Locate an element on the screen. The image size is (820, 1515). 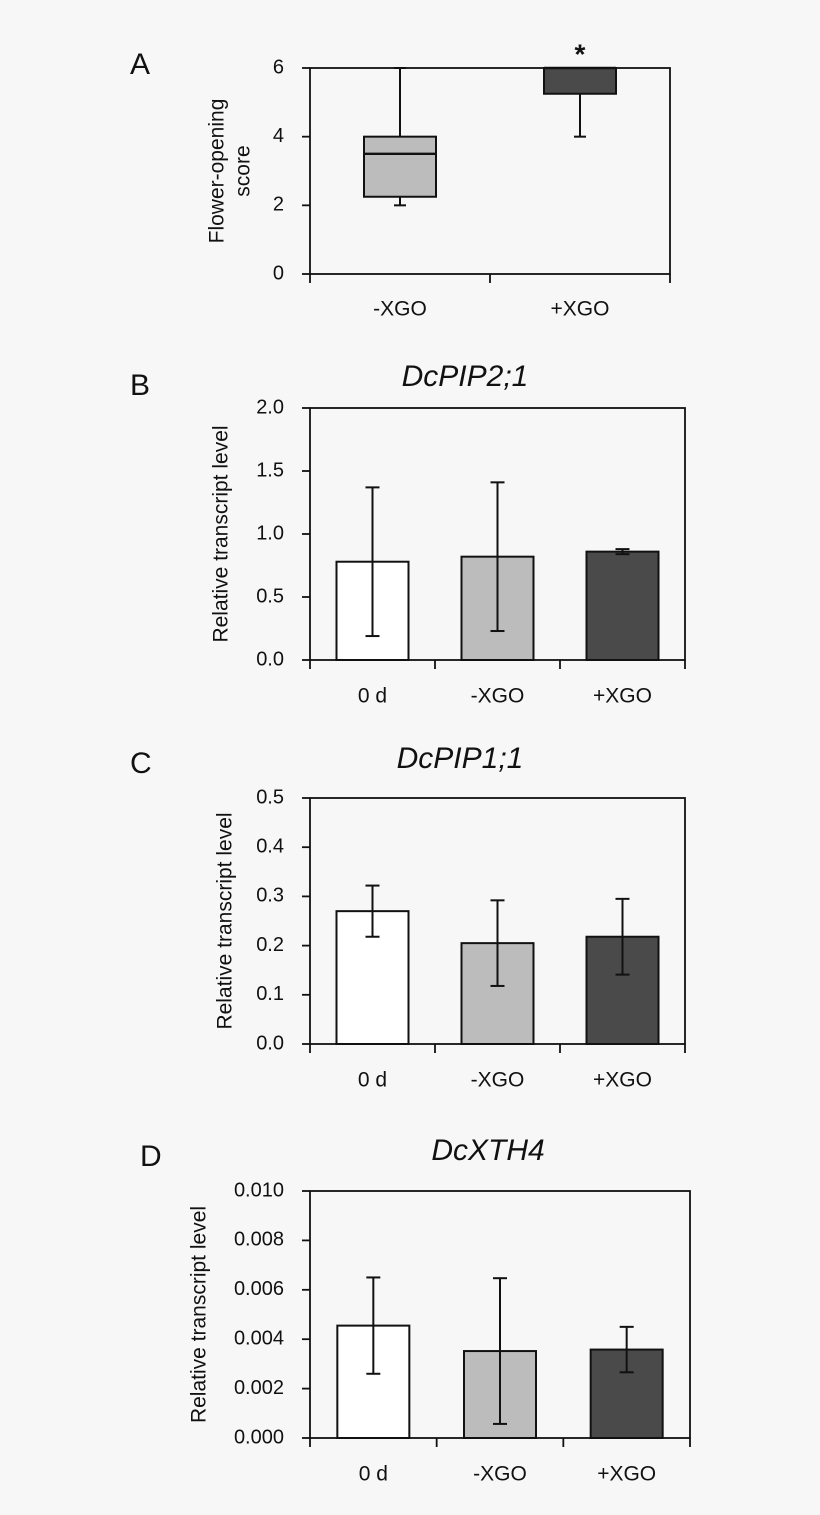
panel-letter-b: B is located at coordinates (140, 385).